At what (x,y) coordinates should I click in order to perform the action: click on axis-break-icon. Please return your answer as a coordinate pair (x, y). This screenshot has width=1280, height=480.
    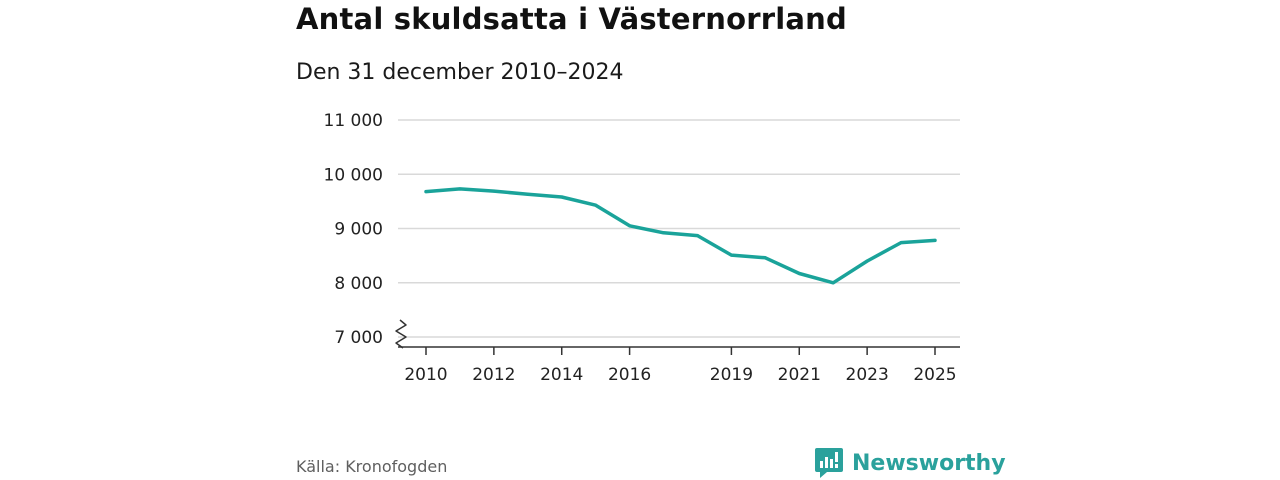
    Looking at the image, I should click on (401, 334).